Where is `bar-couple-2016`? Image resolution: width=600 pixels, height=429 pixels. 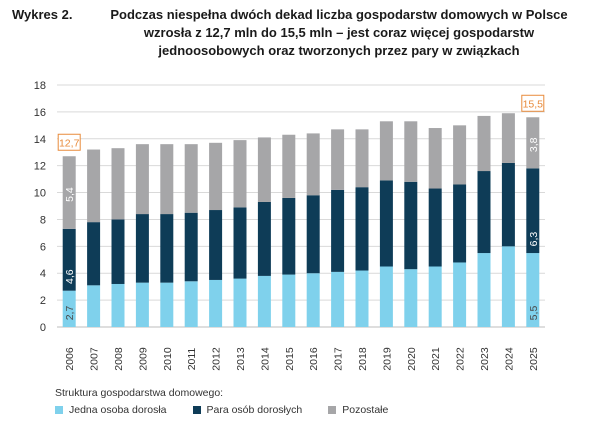 bar-couple-2016 is located at coordinates (313, 234).